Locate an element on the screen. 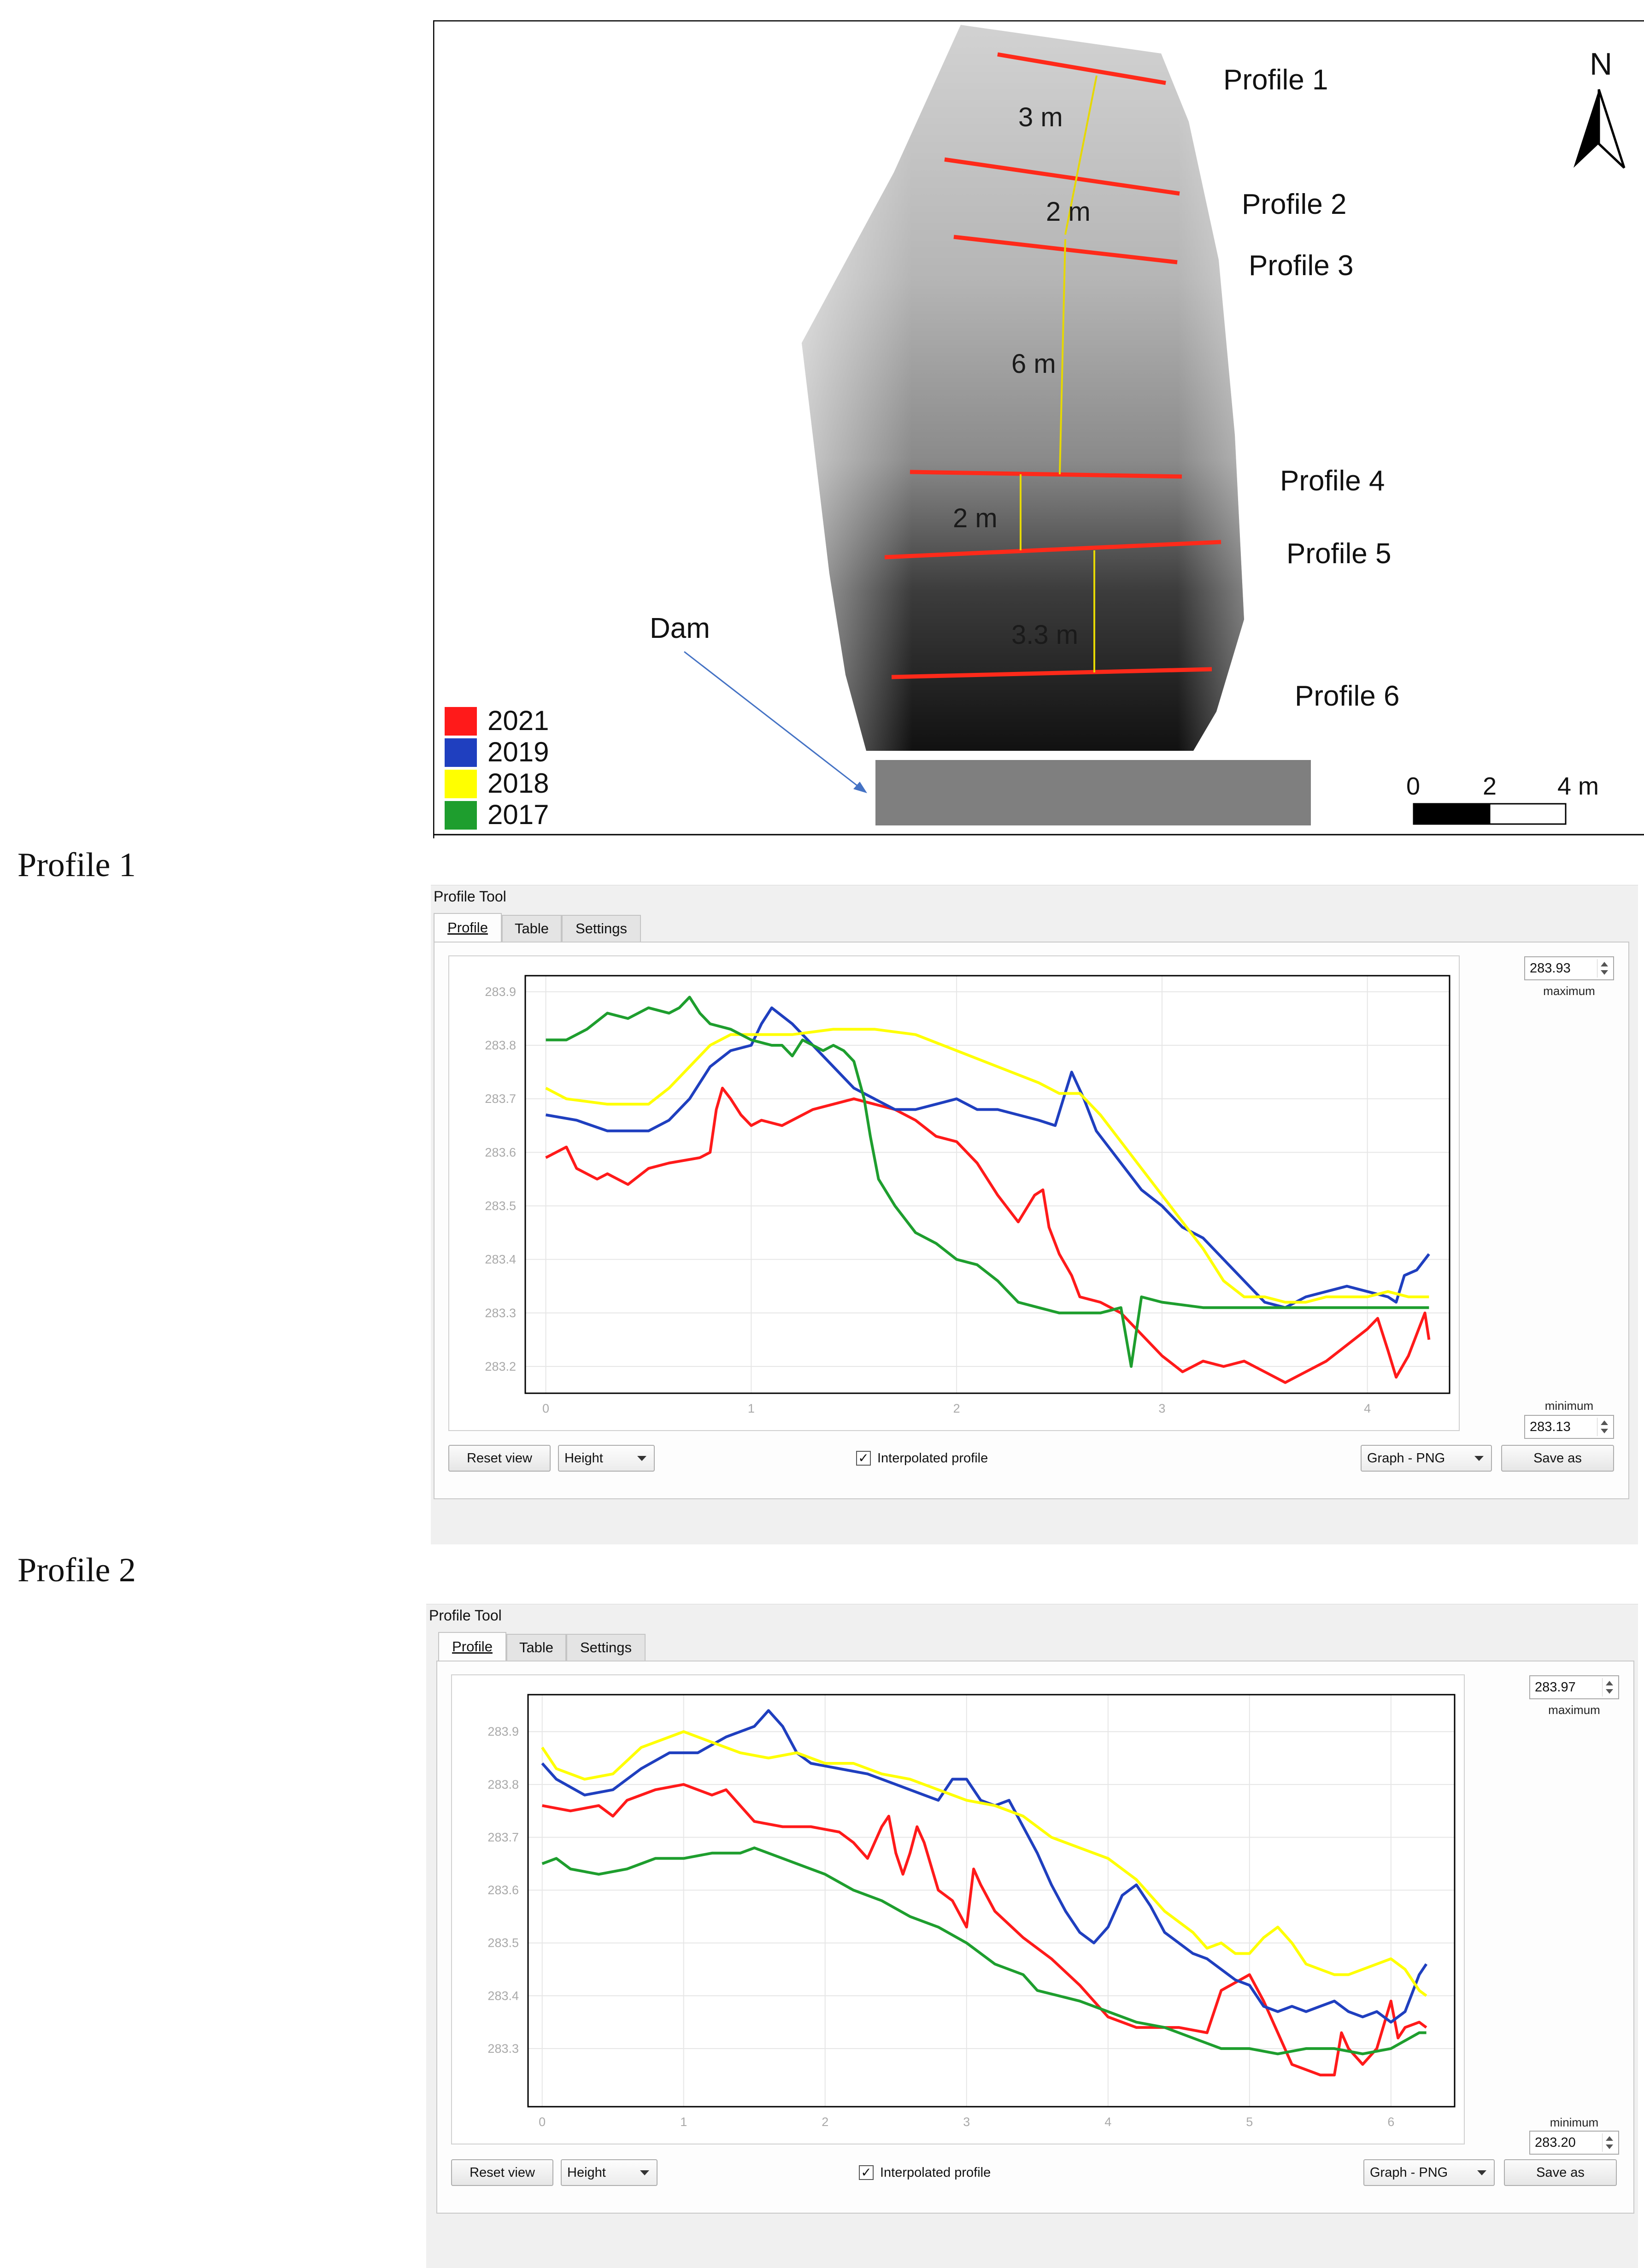  north-arrow-icon is located at coordinates (1600, 129).